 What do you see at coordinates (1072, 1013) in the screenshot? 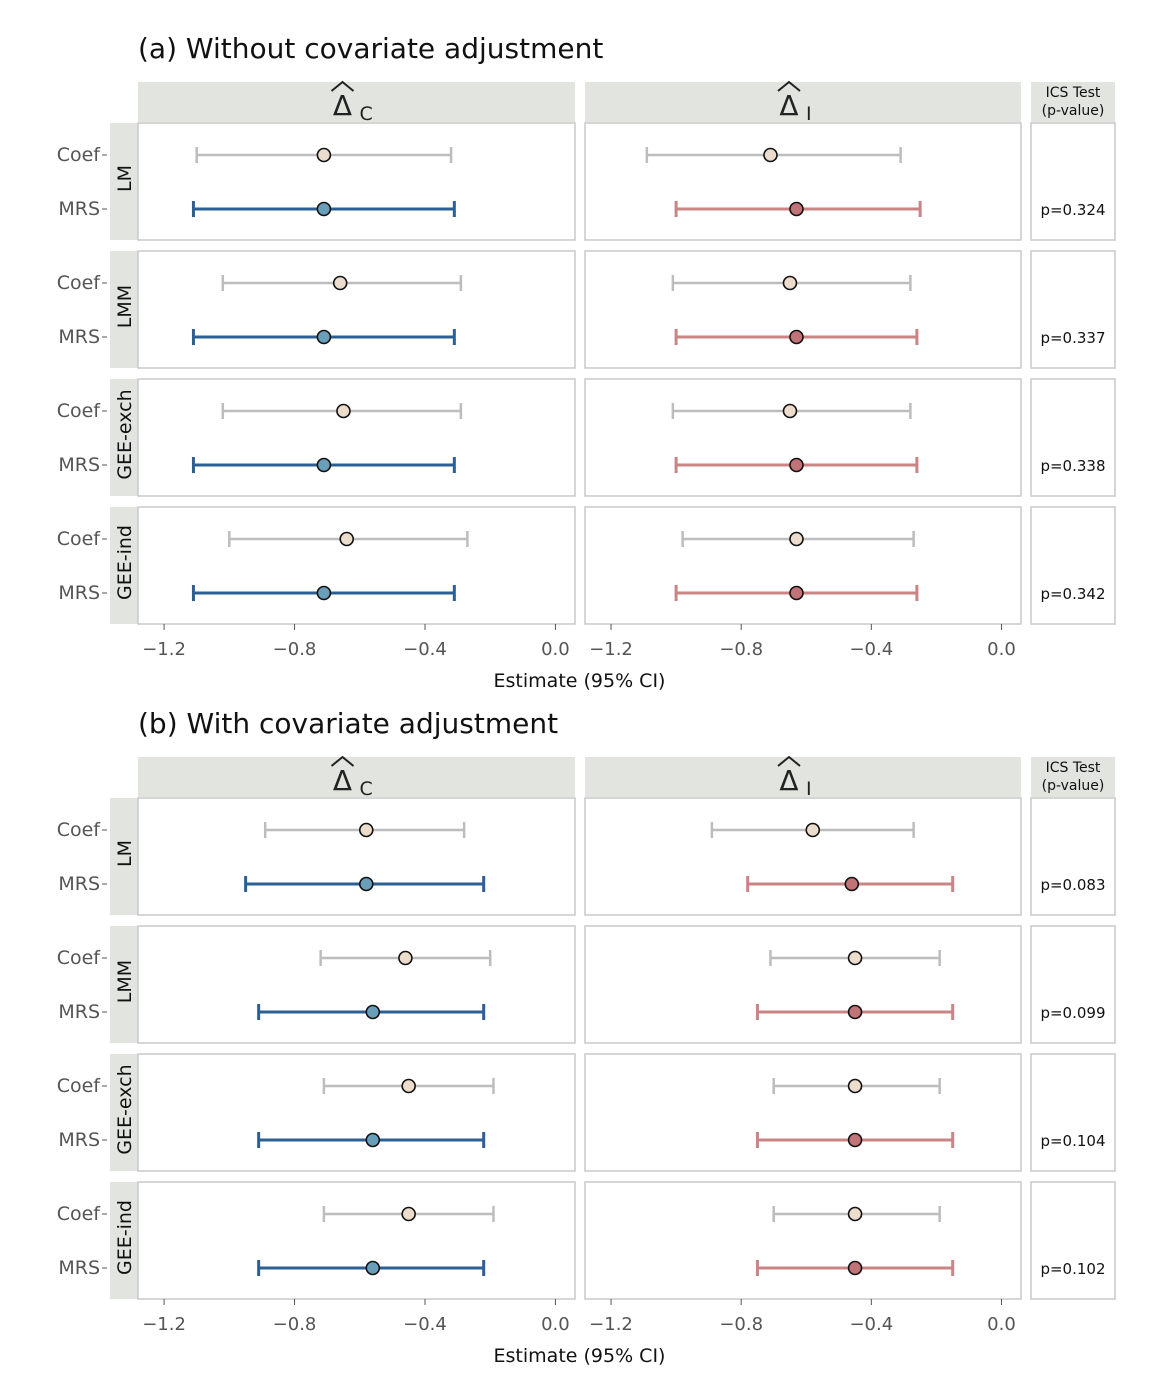
I see `p-value: p=0.099` at bounding box center [1072, 1013].